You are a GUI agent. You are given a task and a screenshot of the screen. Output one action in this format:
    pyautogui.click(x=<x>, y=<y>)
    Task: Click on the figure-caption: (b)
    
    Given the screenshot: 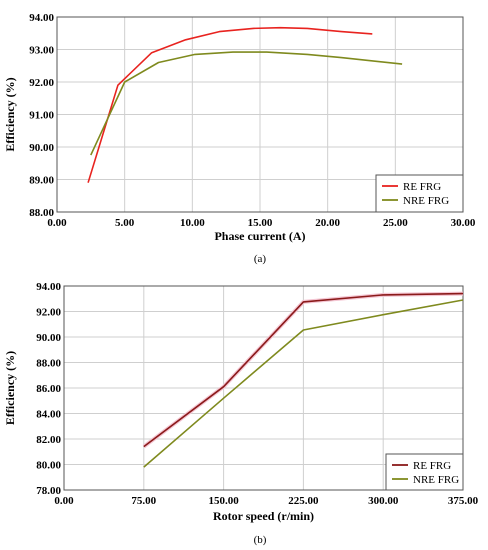 What is the action you would take?
    pyautogui.click(x=260, y=540)
    